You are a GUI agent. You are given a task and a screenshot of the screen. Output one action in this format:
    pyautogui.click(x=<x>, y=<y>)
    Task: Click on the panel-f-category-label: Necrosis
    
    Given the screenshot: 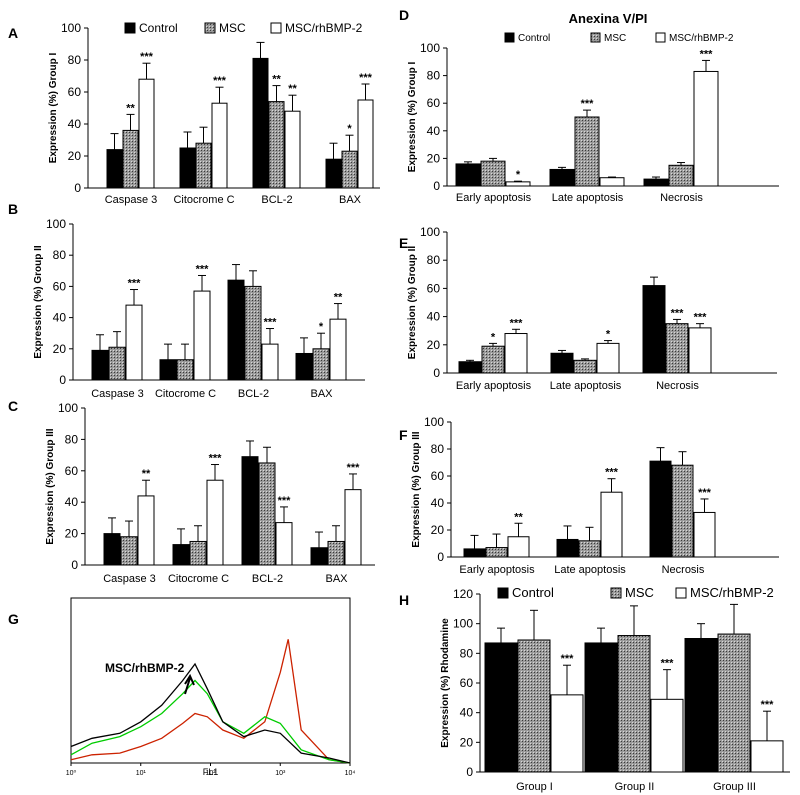 What is the action you would take?
    pyautogui.click(x=683, y=570)
    